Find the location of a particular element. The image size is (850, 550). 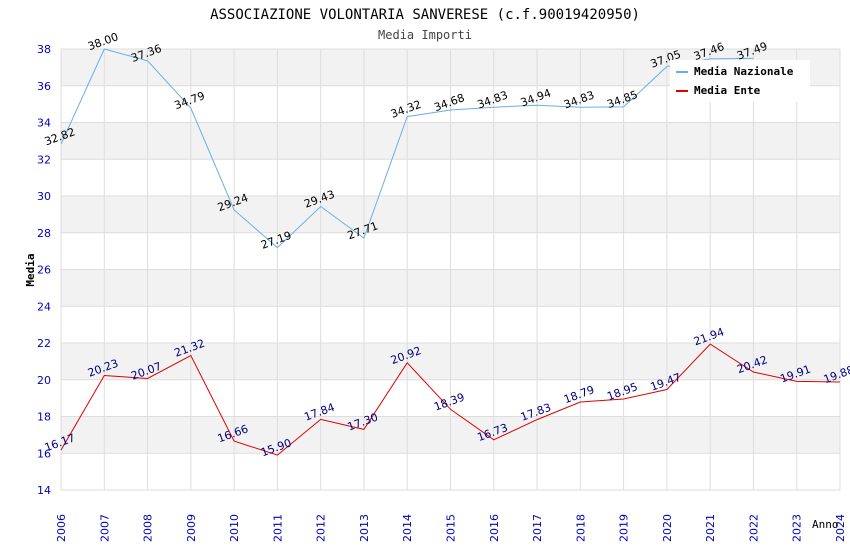

x-tick-label: 2006 is located at coordinates (61, 528).